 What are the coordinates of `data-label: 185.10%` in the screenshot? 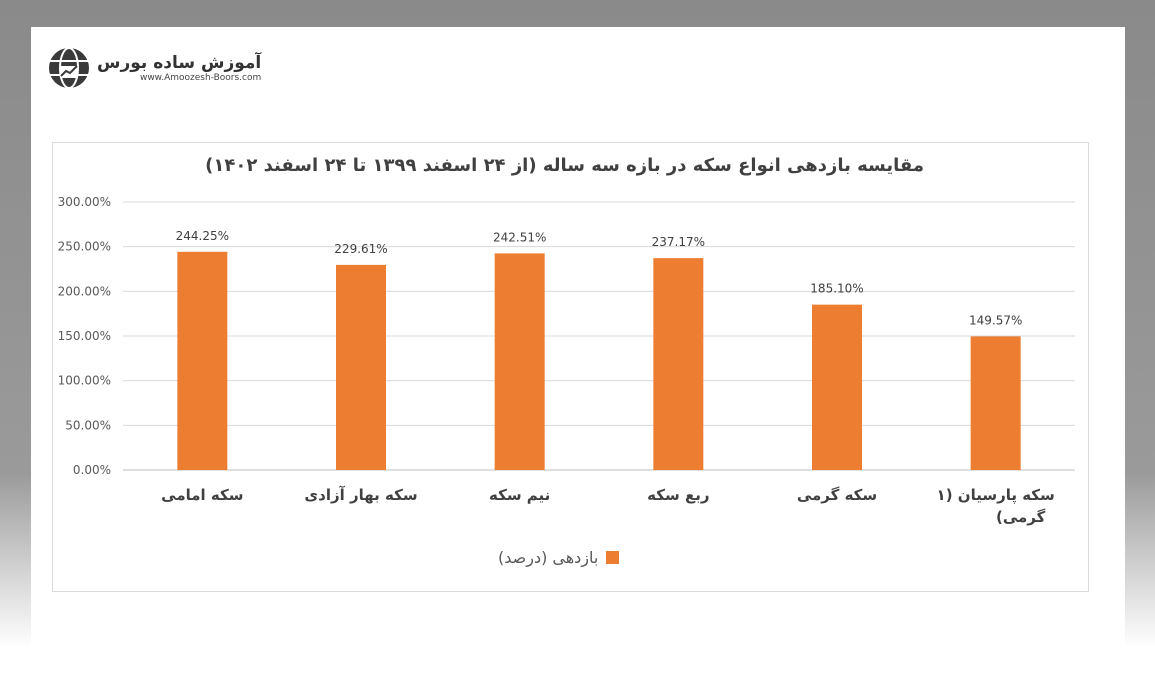 It's located at (836, 289).